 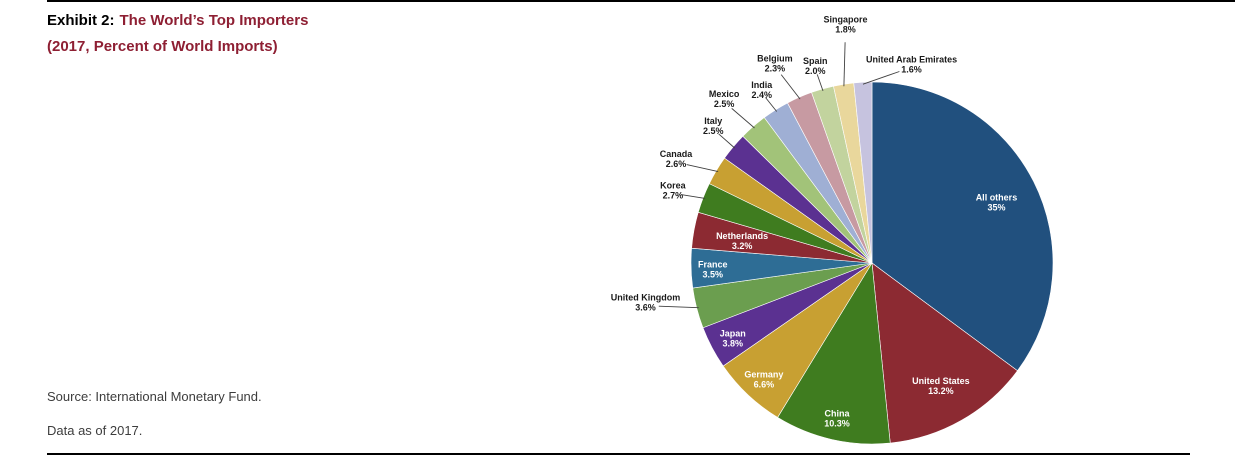 I want to click on pie-label-united-arab-emirates: United Arab Emirates 1.6%, so click(x=911, y=64).